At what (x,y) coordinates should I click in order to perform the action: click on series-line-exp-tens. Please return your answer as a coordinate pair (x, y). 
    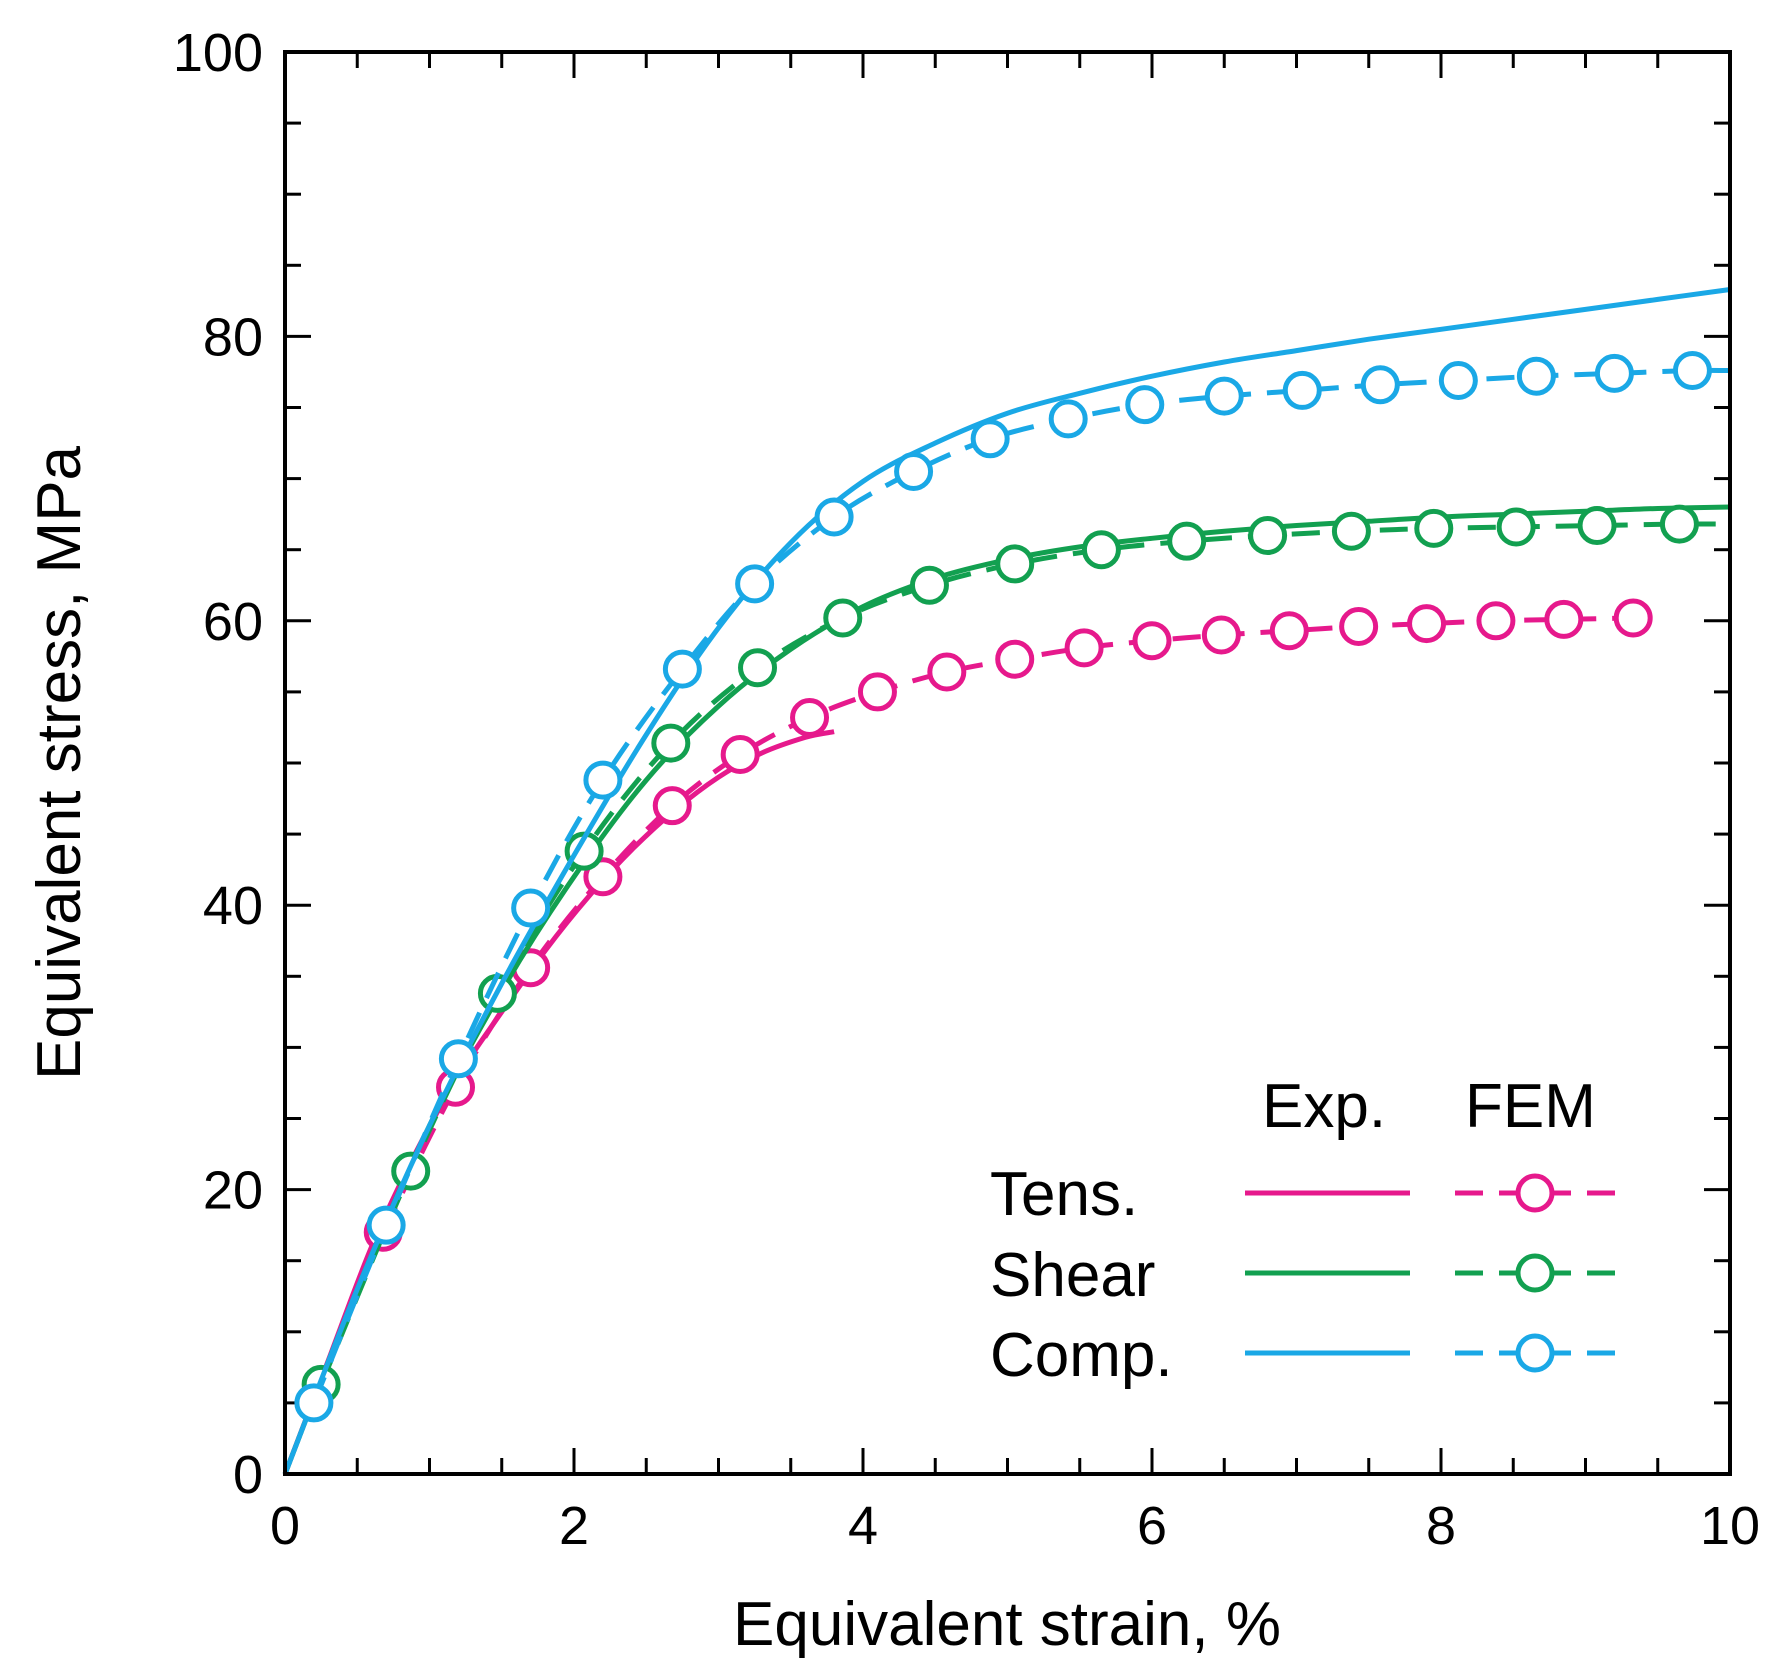
    Looking at the image, I should click on (558, 1102).